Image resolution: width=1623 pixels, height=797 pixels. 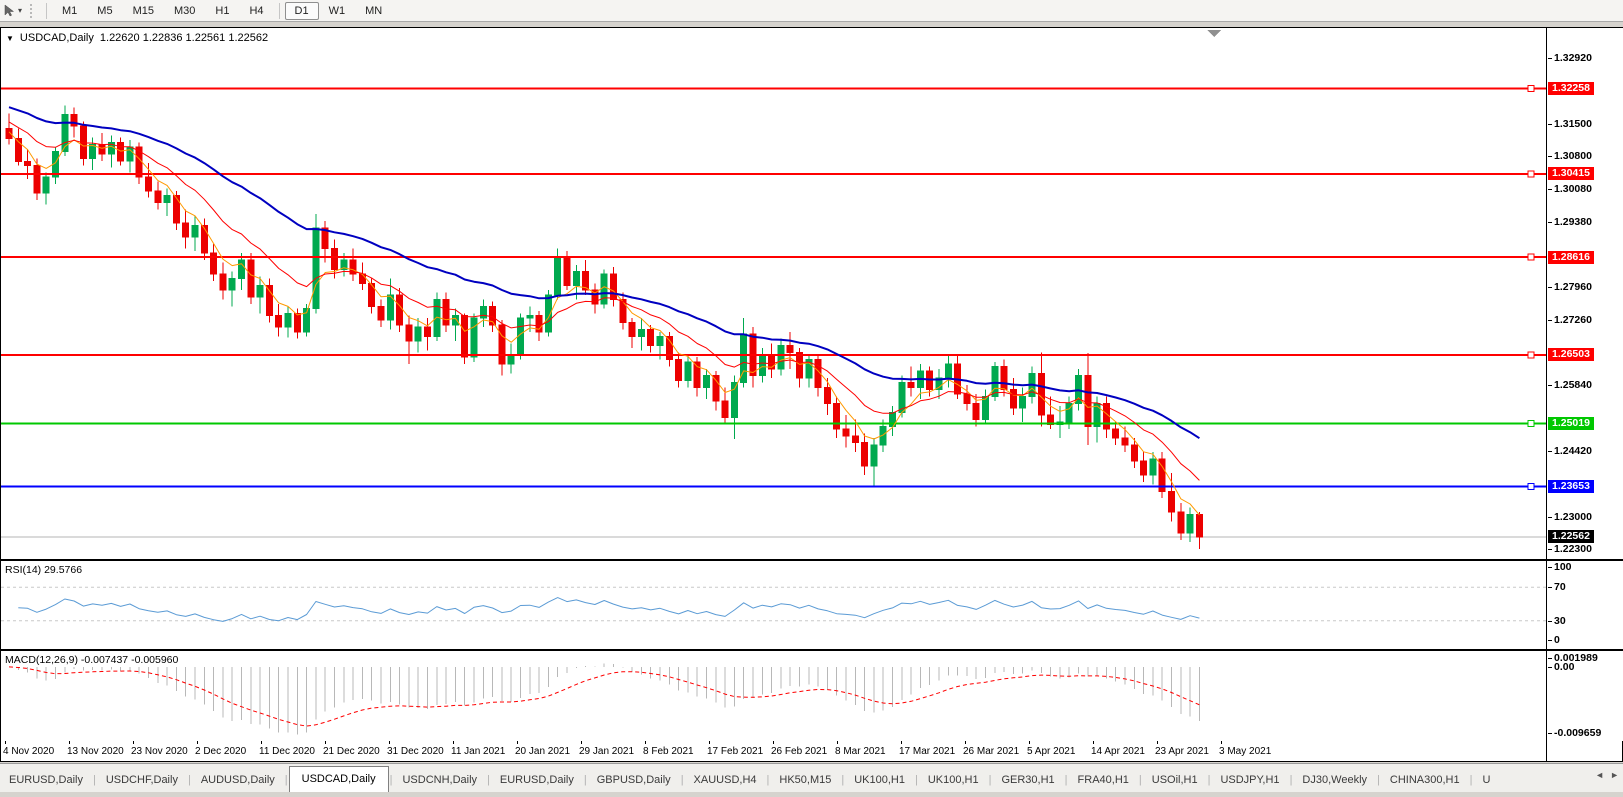 What do you see at coordinates (374, 10) in the screenshot?
I see `timeframe-button-mn: MN` at bounding box center [374, 10].